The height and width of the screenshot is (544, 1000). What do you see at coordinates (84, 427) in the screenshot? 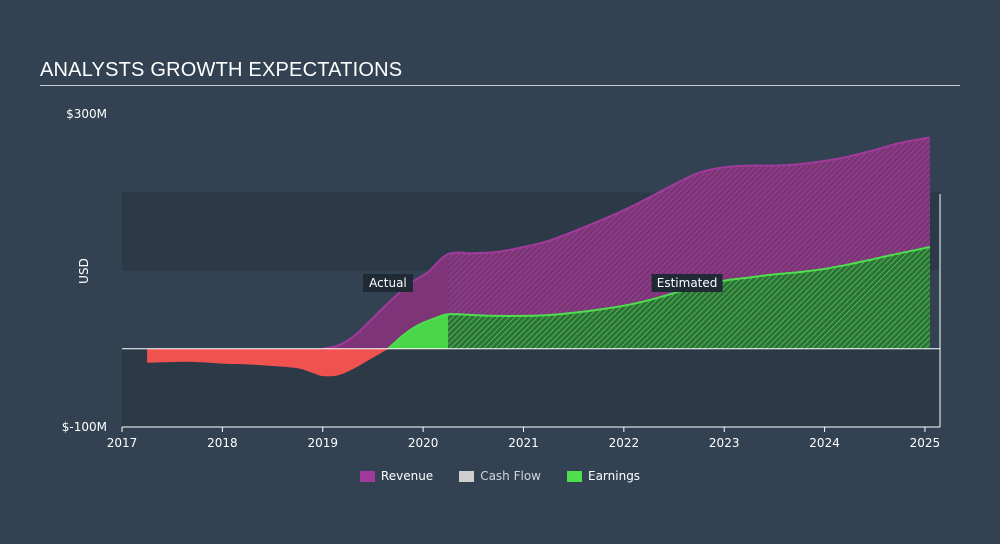
I see `y-tick-label--100: $-100M` at bounding box center [84, 427].